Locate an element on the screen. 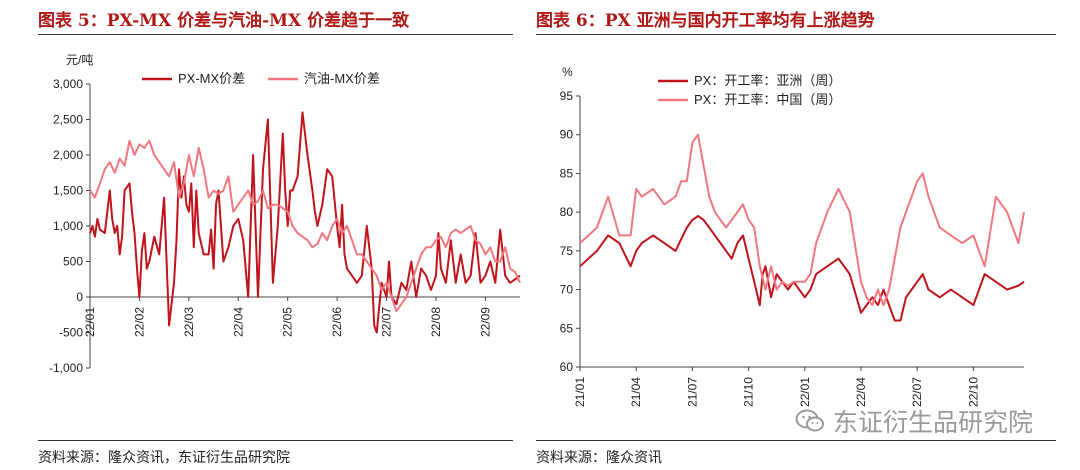 Image resolution: width=1080 pixels, height=470 pixels. right-y-tick-label: 70 is located at coordinates (567, 290).